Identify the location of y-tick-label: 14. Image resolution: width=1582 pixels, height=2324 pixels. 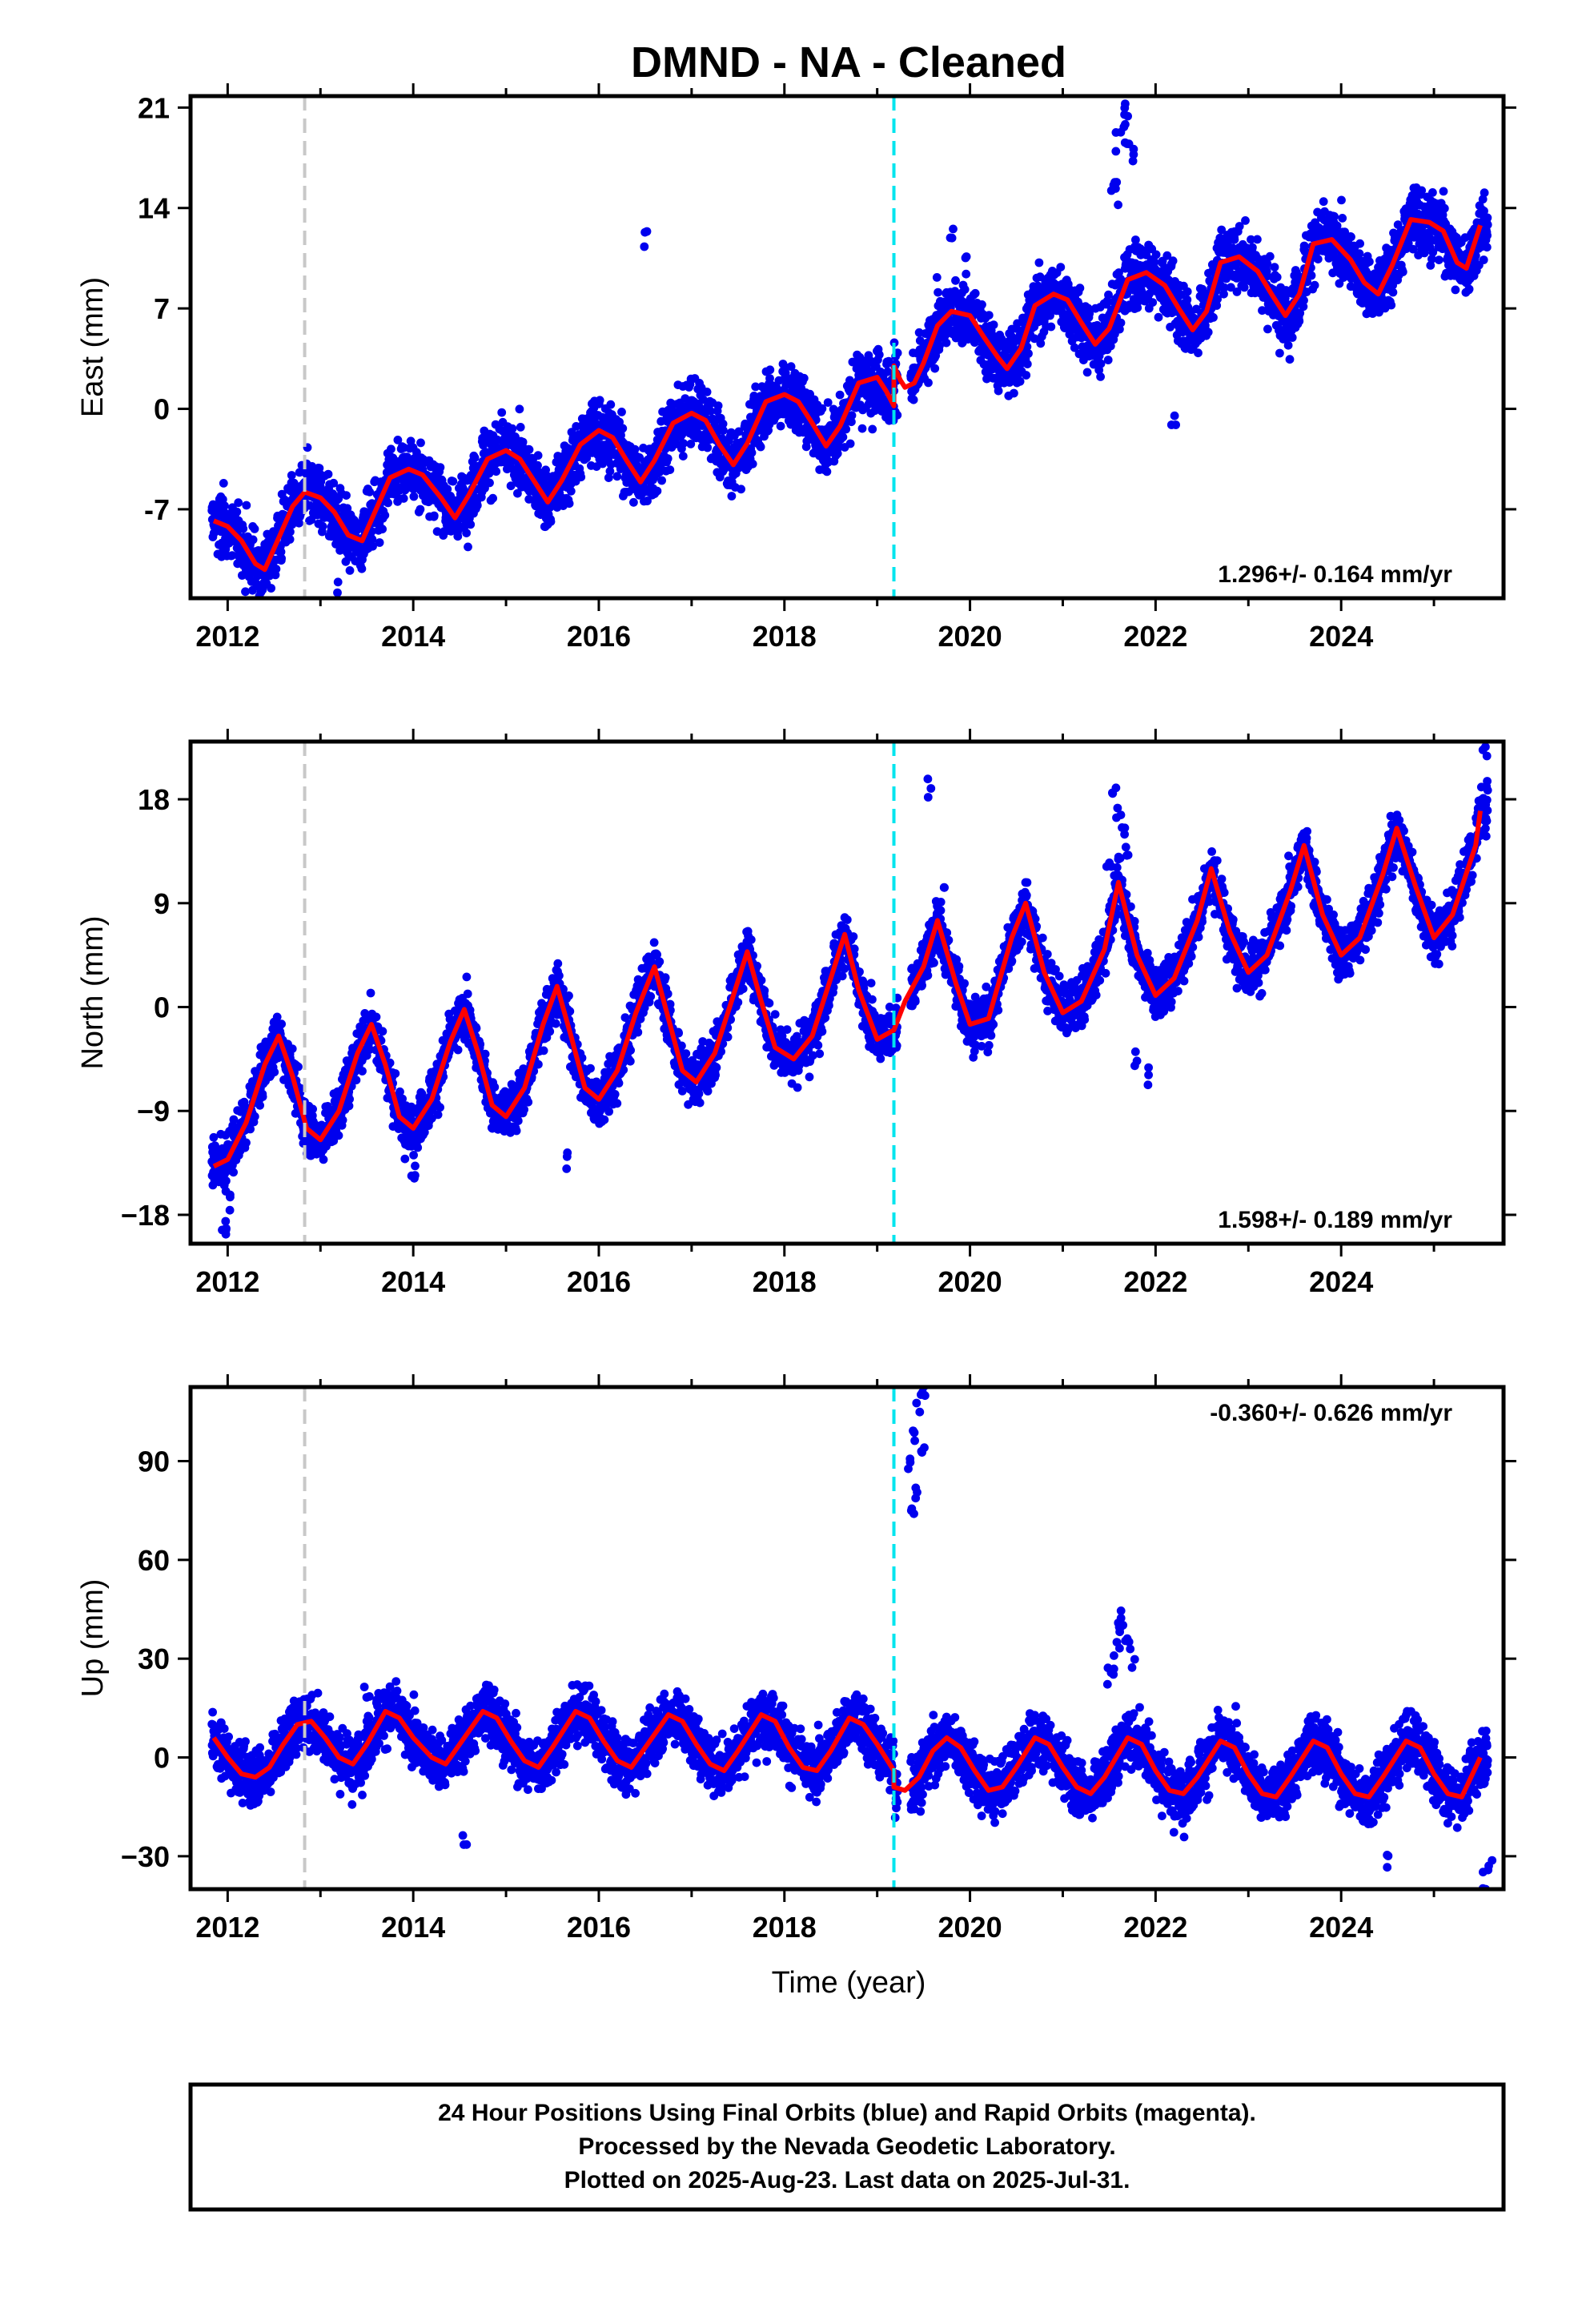
(154, 208).